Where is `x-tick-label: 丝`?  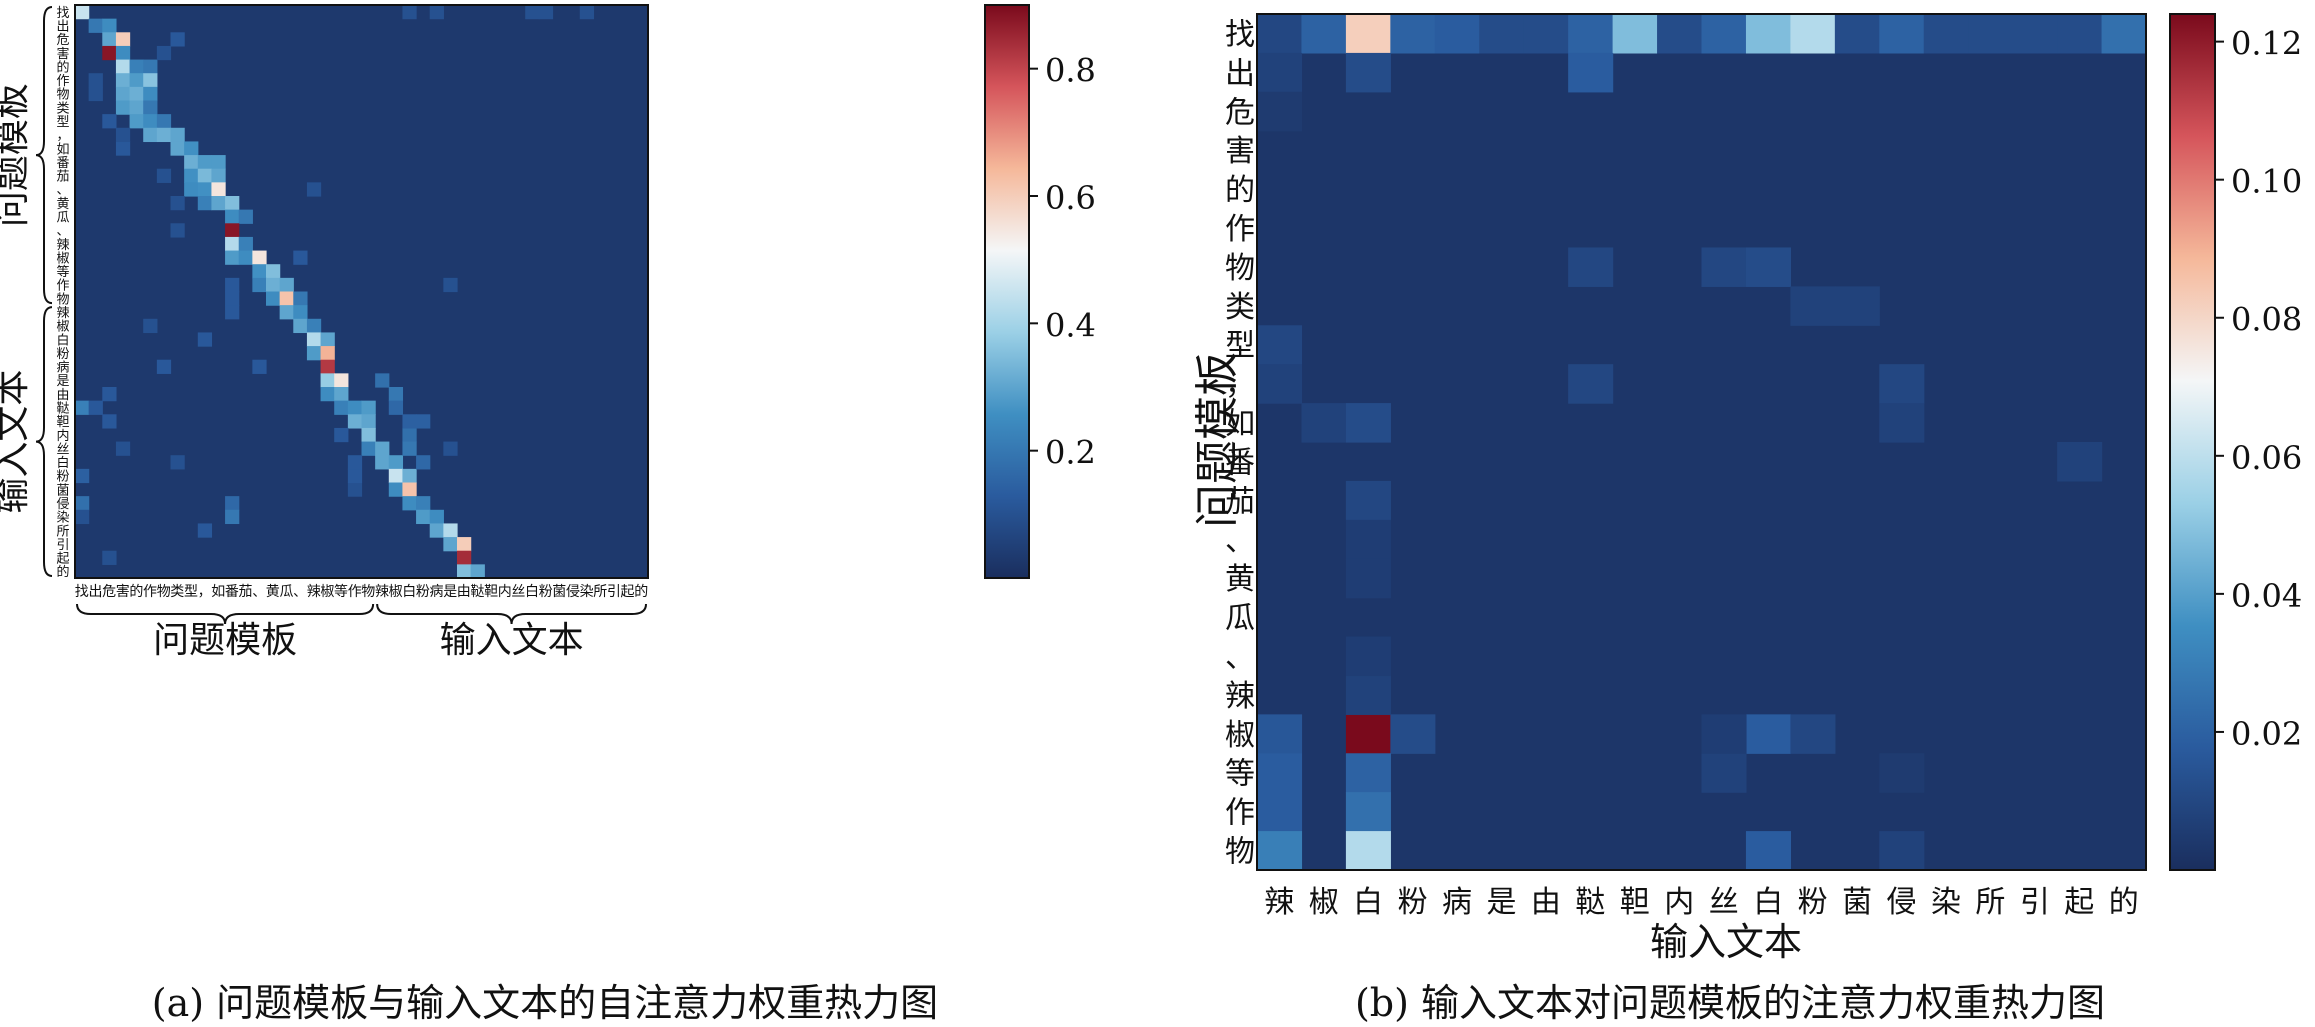 x-tick-label: 丝 is located at coordinates (1724, 902).